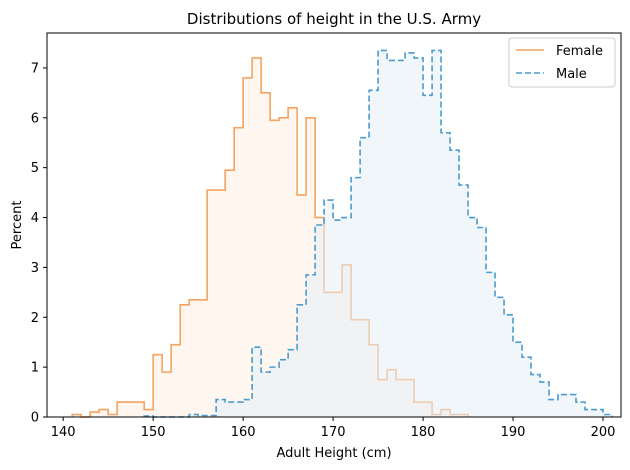  I want to click on y-axis: 0 1 2 3 4 5 6 7, so click(39, 243).